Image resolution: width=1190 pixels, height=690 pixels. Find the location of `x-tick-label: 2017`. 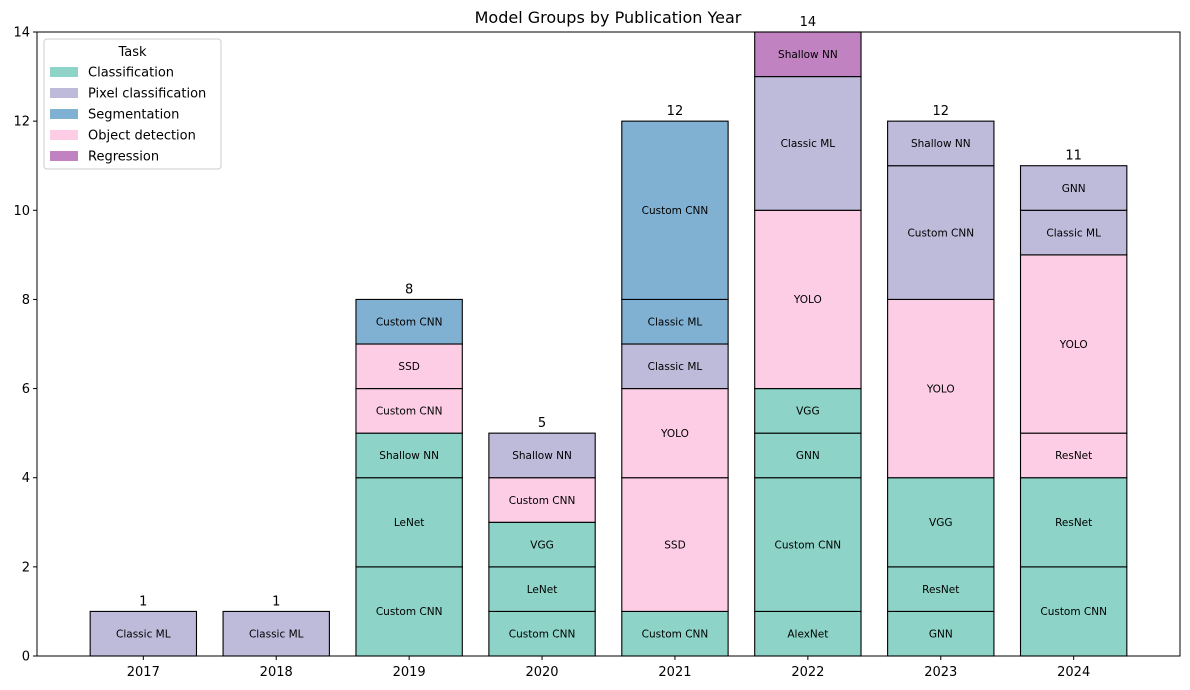

x-tick-label: 2017 is located at coordinates (143, 672).